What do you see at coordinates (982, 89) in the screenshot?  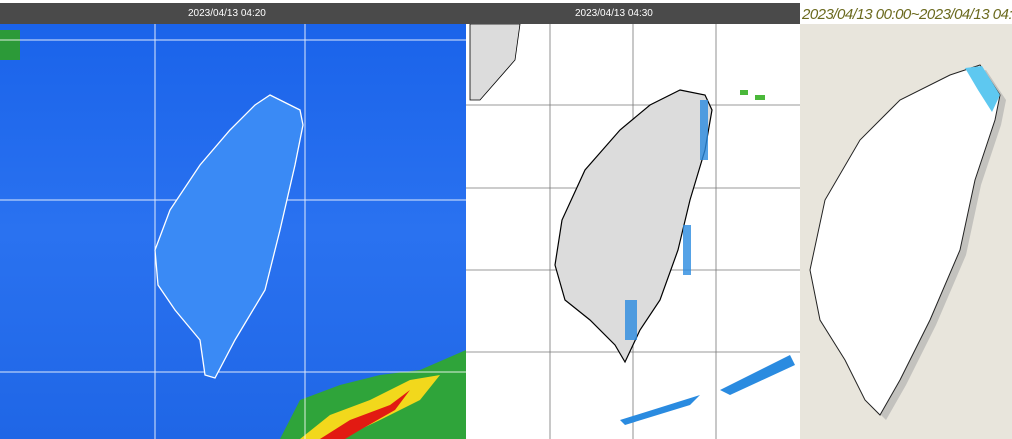 I see `rainfall-area` at bounding box center [982, 89].